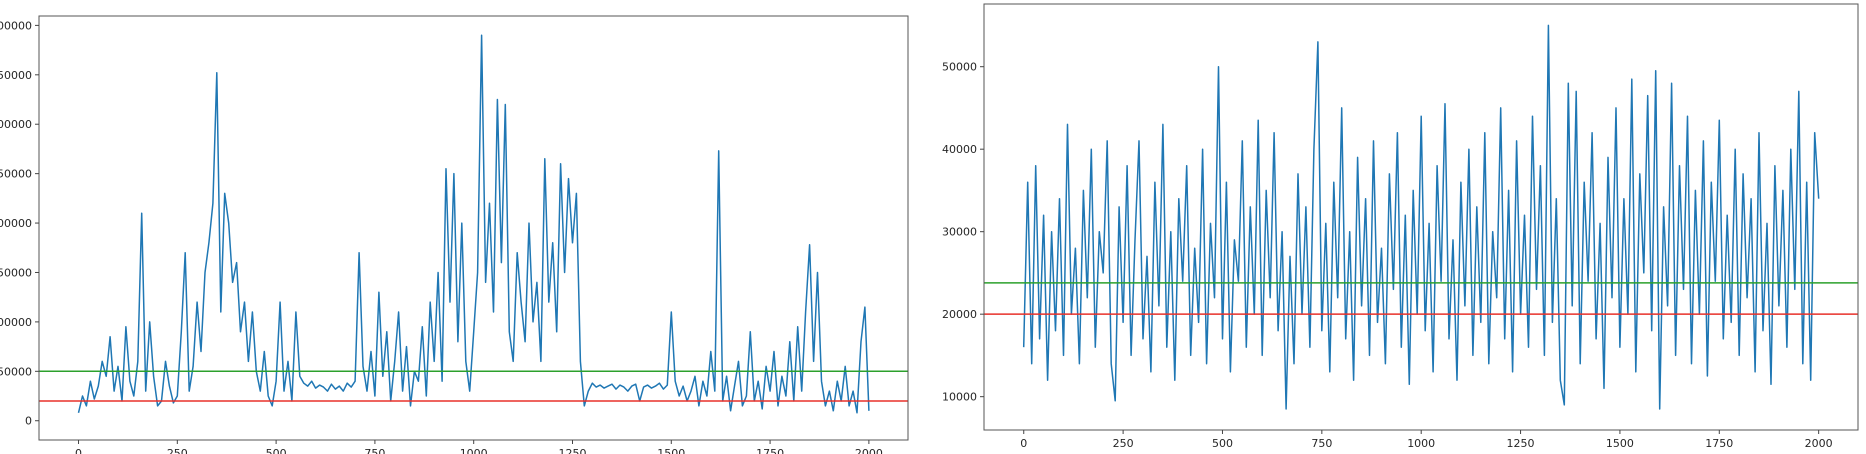 This screenshot has height=454, width=1866. Describe the element at coordinates (16, 124) in the screenshot. I see `y-tick-label: 300000` at that location.